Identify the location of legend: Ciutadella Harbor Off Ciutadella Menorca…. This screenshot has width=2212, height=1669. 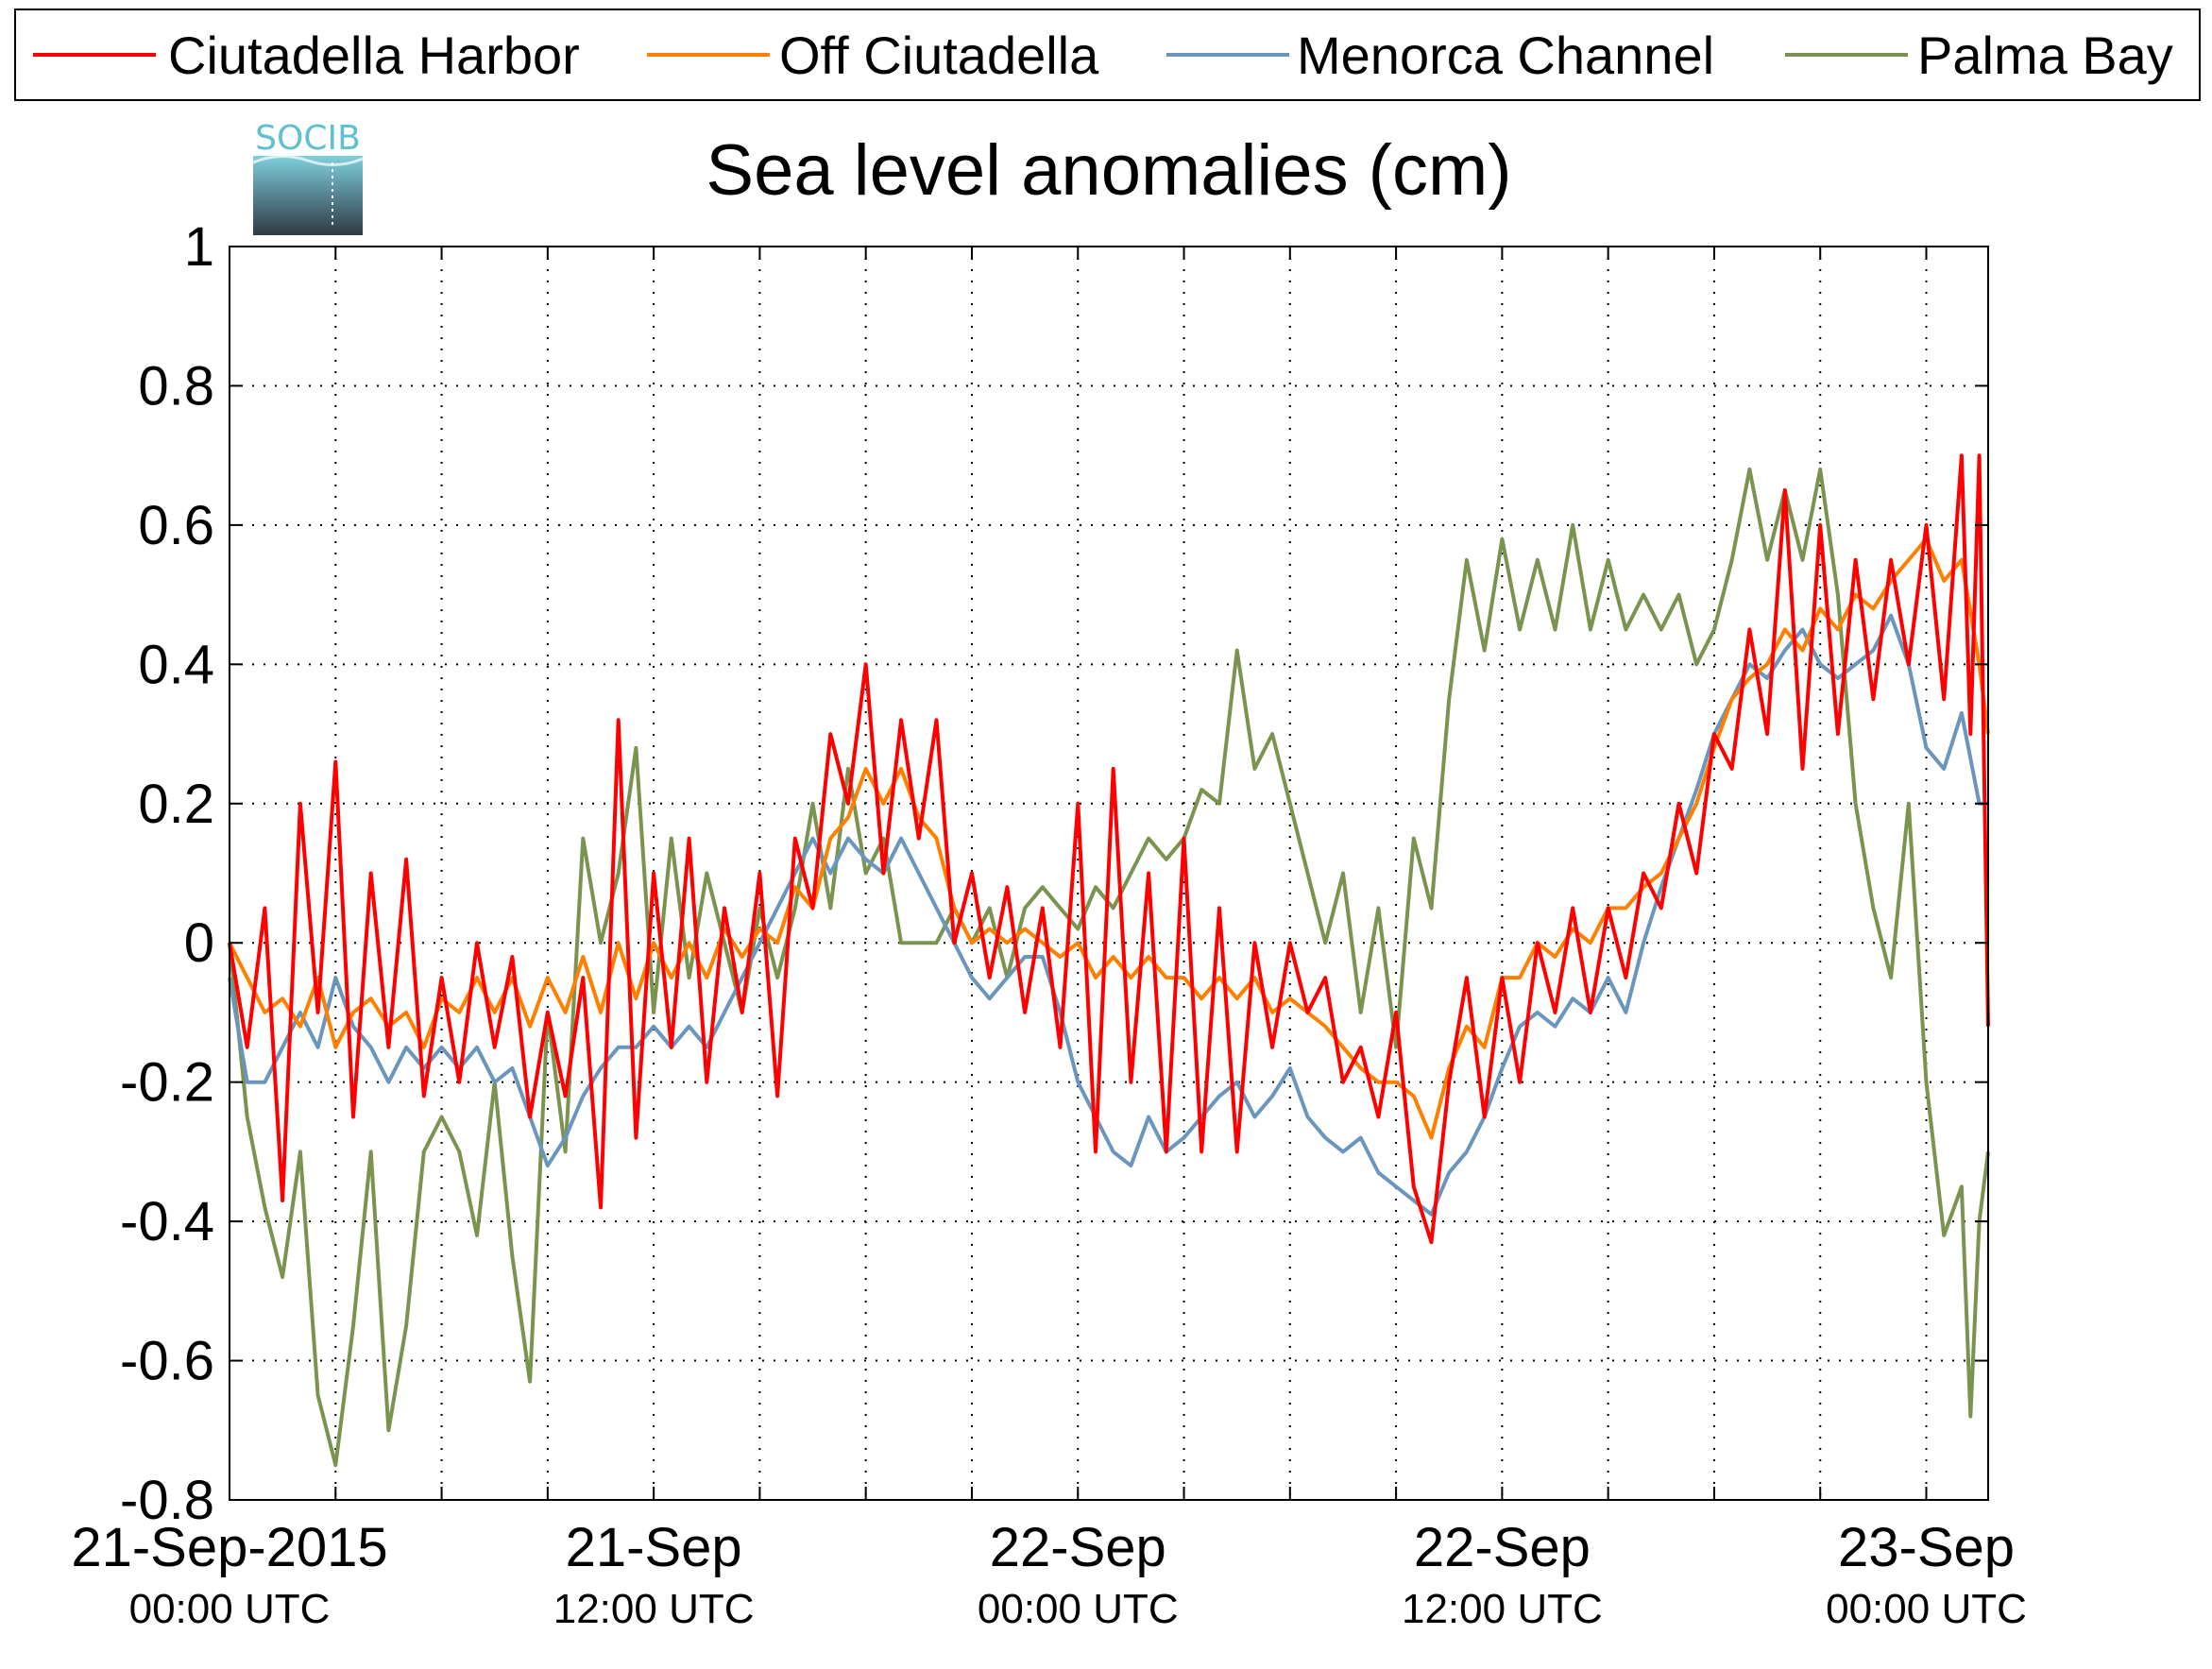
(1107, 55).